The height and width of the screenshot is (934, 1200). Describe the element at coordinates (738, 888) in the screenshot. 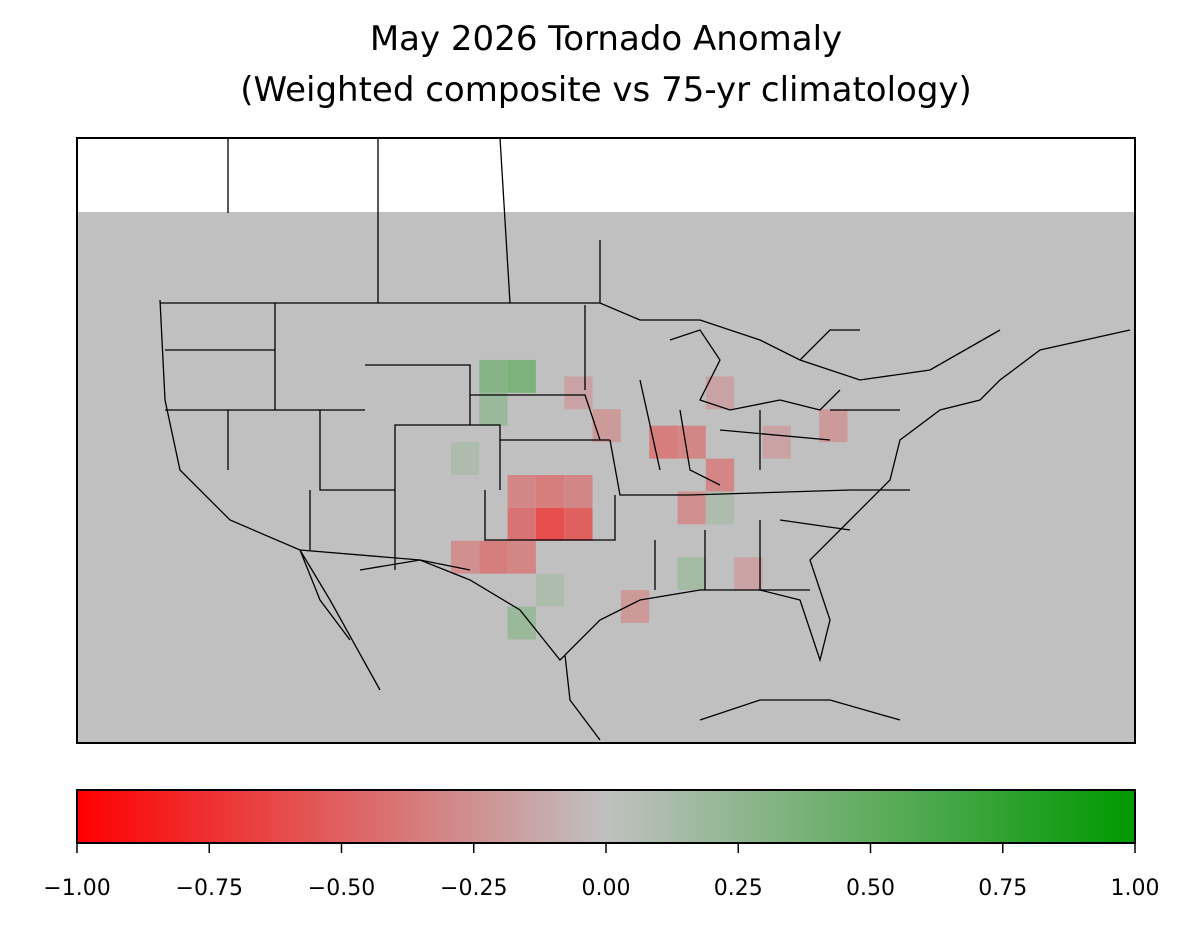

I see `colorbar-tick-label: 0.25` at that location.